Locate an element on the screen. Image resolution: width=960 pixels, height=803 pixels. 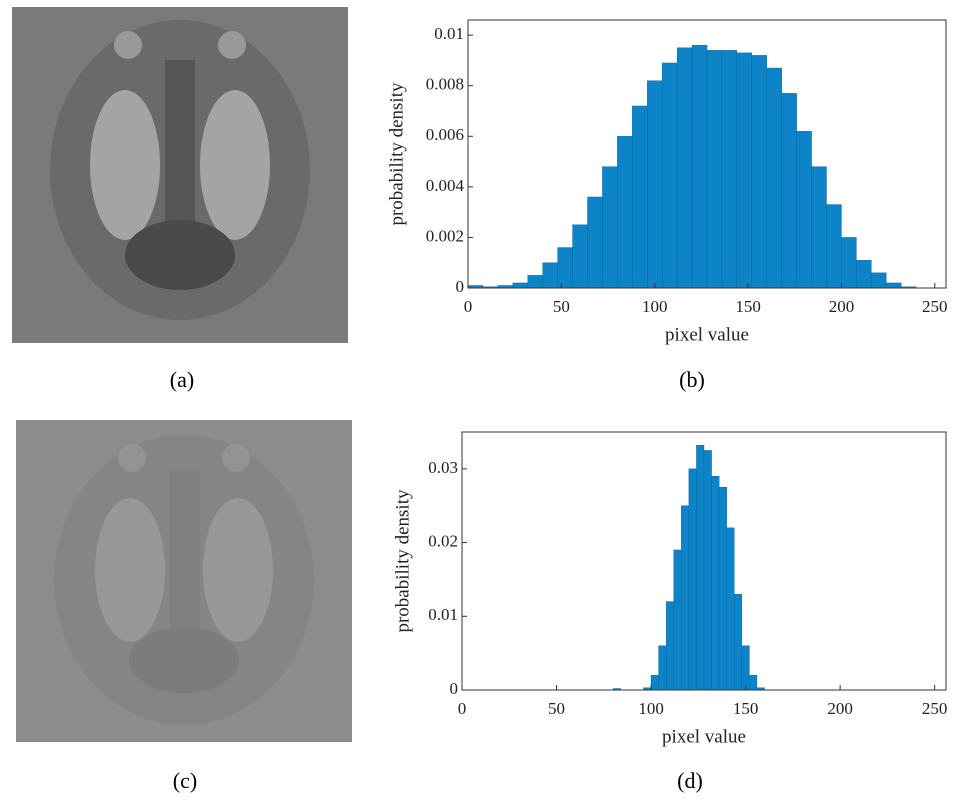
y-tick-label: 0.03 is located at coordinates (443, 467).